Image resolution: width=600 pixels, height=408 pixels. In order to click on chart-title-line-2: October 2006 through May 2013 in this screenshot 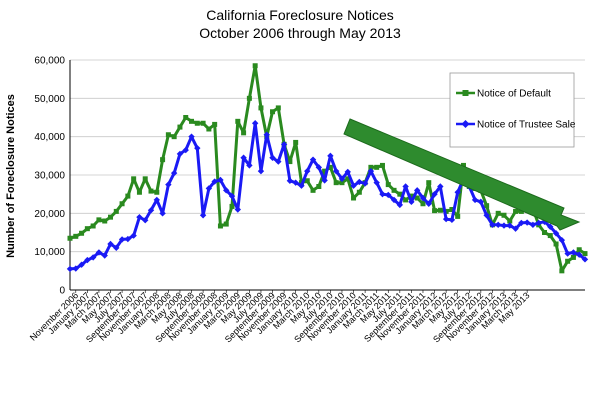, I will do `click(300, 33)`.